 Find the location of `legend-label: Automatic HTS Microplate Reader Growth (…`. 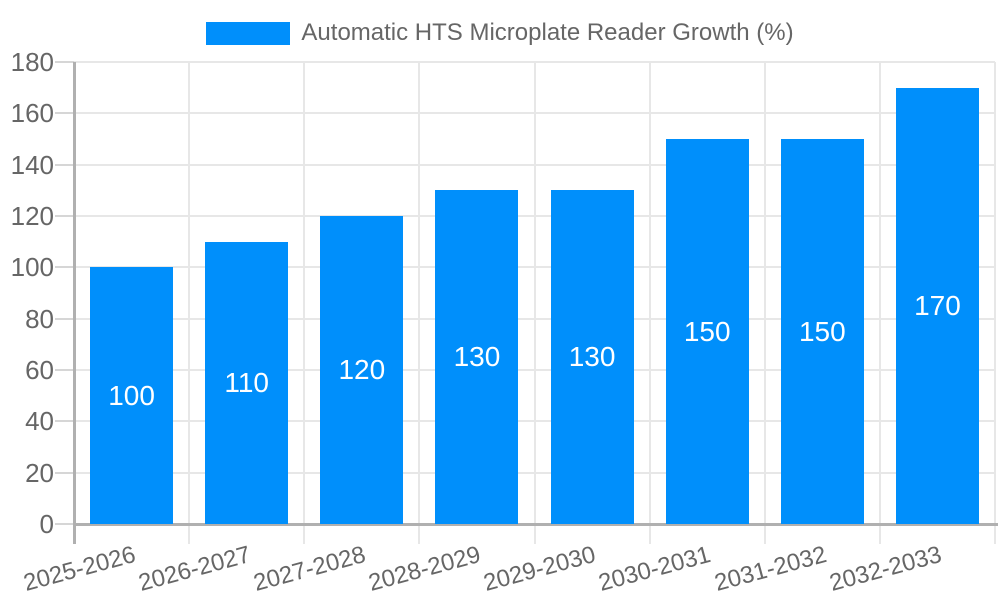

legend-label: Automatic HTS Microplate Reader Growth (… is located at coordinates (547, 32).